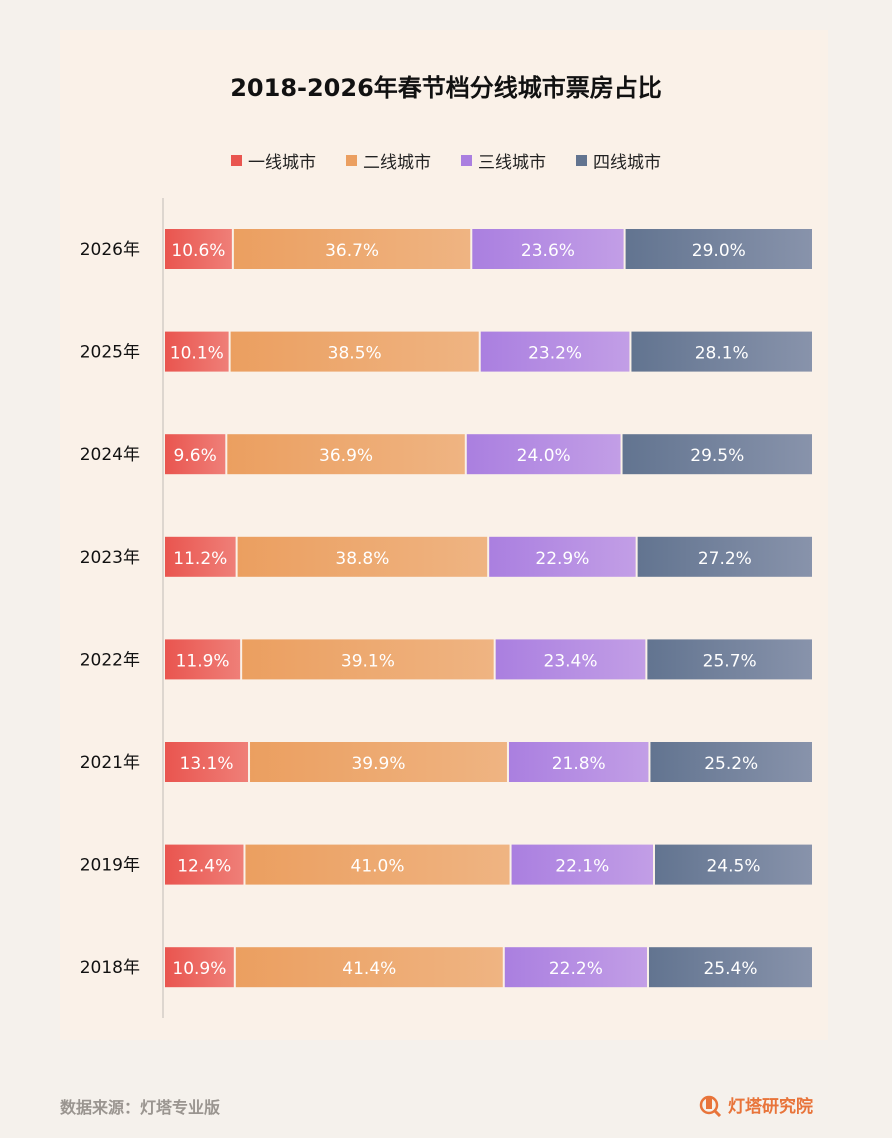 The height and width of the screenshot is (1138, 892). I want to click on category-label: 2018年, so click(110, 968).